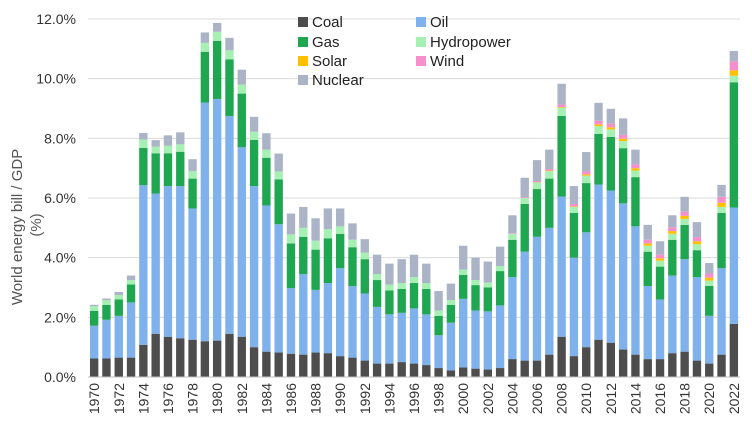 The width and height of the screenshot is (752, 443). What do you see at coordinates (352, 266) in the screenshot?
I see `bar-segment-gas-1991` at bounding box center [352, 266].